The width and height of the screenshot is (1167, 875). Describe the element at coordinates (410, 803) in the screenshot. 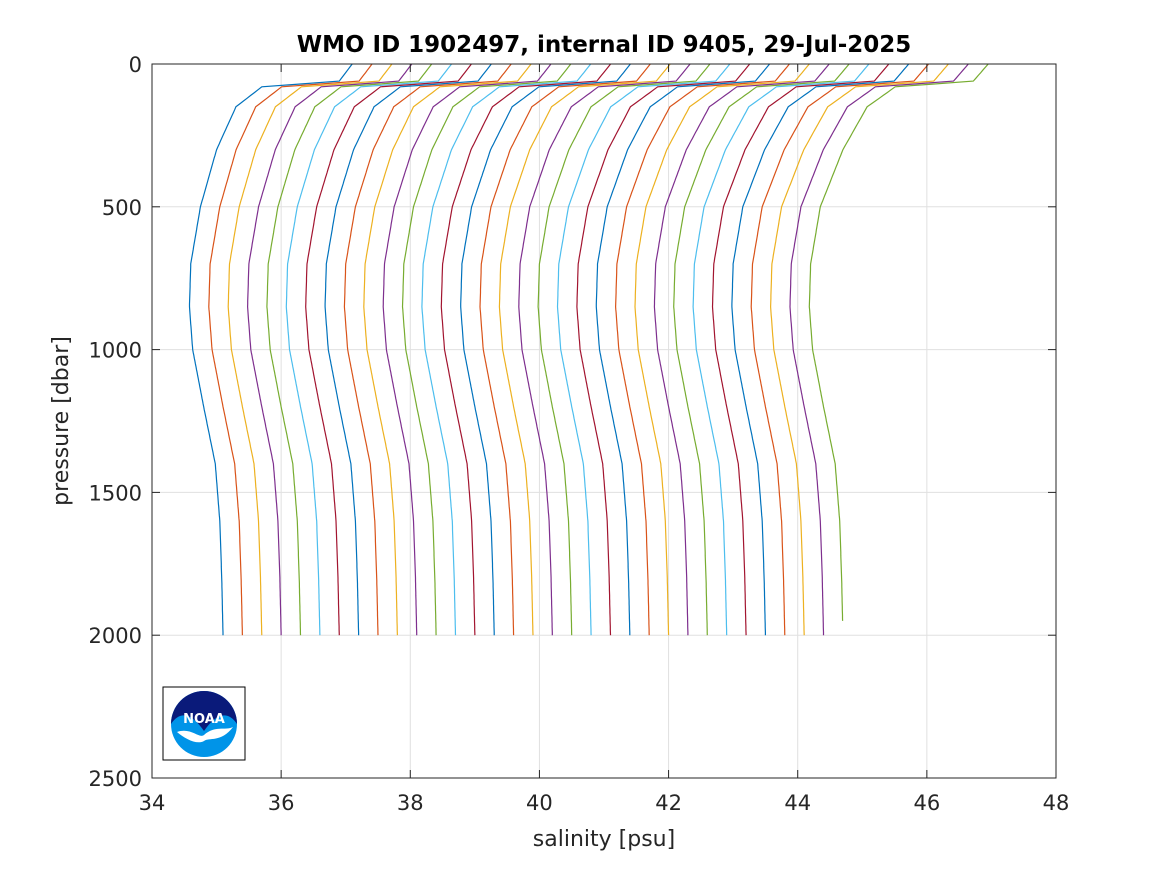

I see `x-tick-label: 38` at that location.